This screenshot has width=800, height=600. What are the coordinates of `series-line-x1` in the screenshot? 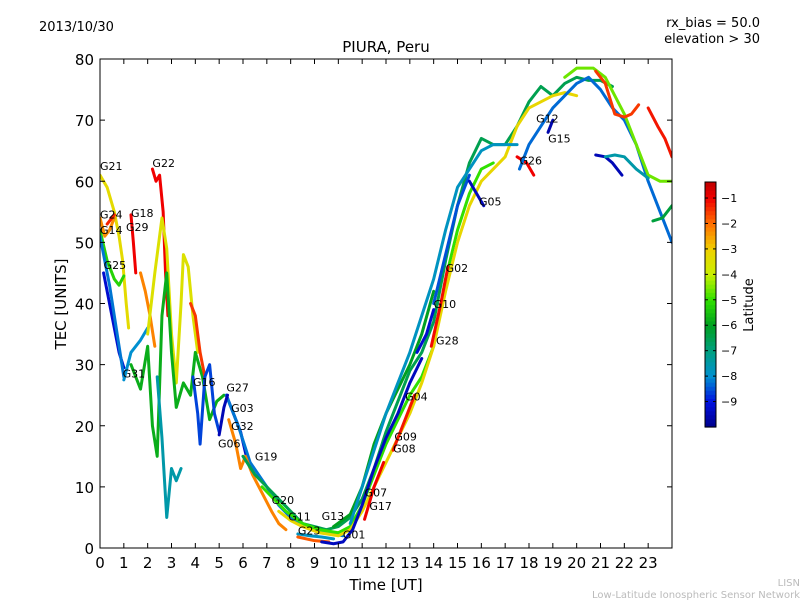 It's located at (113, 306).